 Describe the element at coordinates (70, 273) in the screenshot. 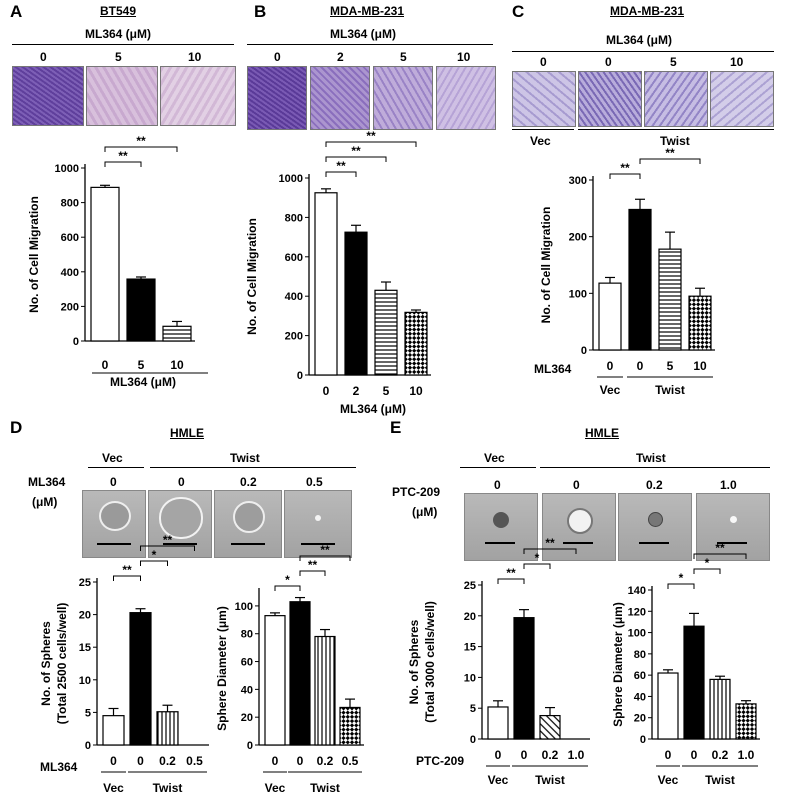

I see `y-tick-label: 400` at that location.